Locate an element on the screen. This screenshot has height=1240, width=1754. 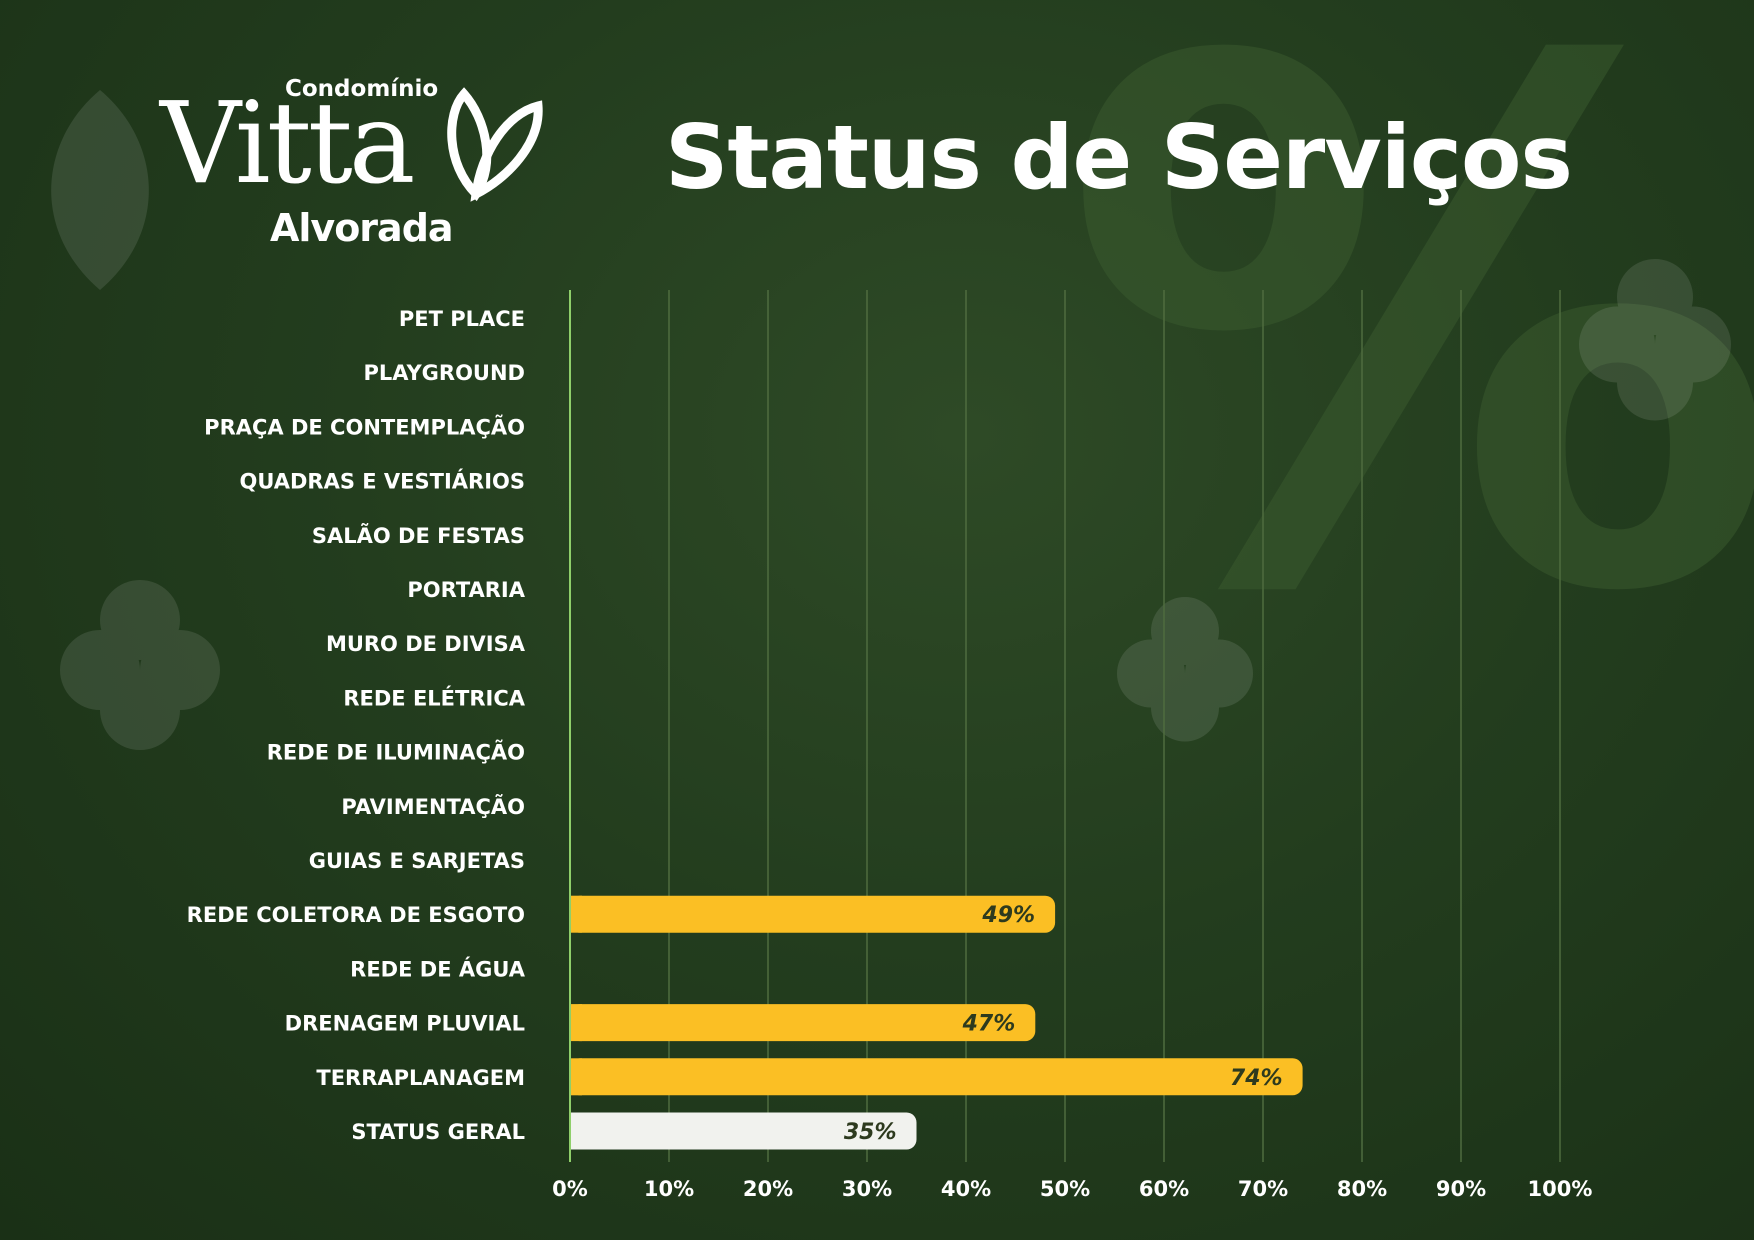
x-tick-label: 80% is located at coordinates (1362, 1189).